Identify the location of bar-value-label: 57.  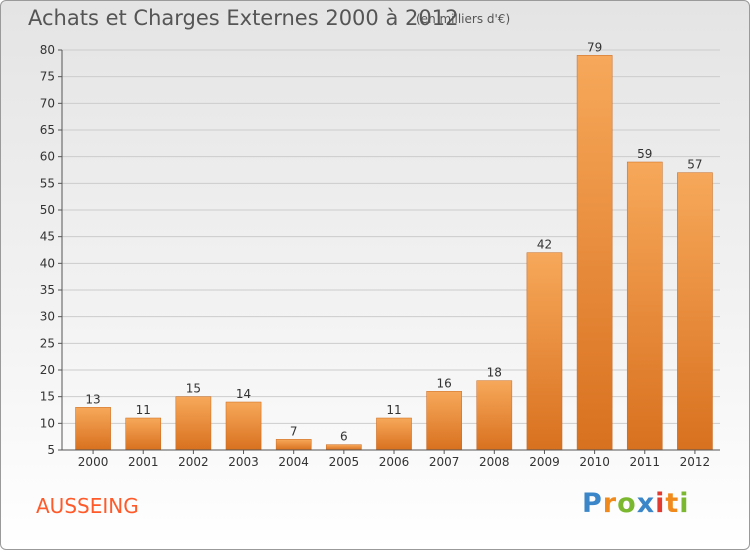
(694, 165).